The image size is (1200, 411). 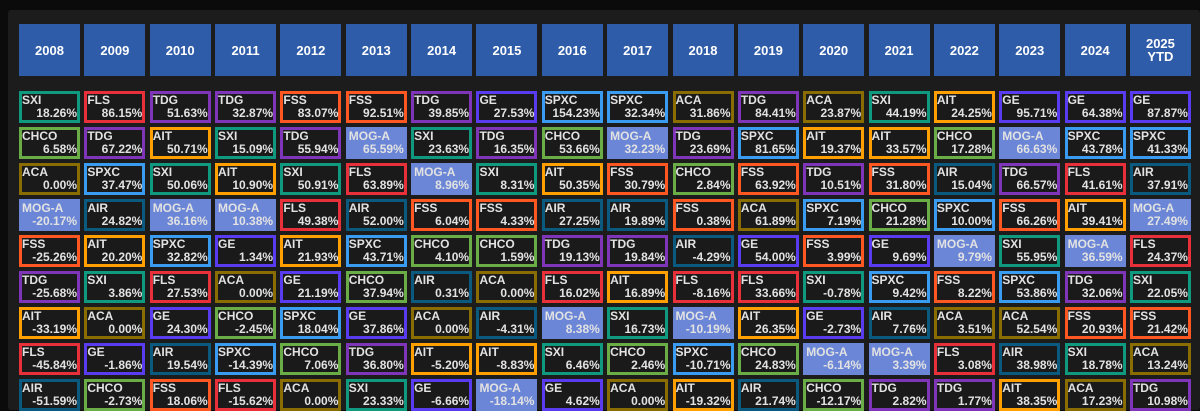 I want to click on ticker-label: SXI, so click(x=881, y=100).